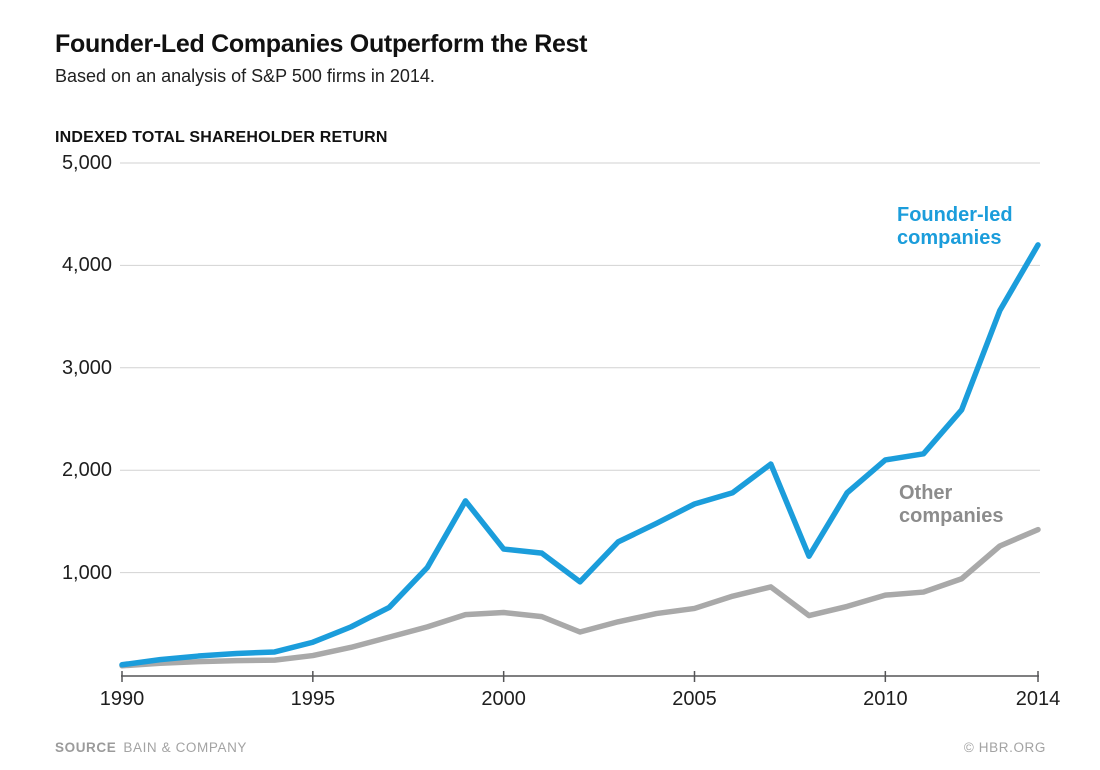 The height and width of the screenshot is (770, 1100). I want to click on source-label: SOURCE, so click(86, 747).